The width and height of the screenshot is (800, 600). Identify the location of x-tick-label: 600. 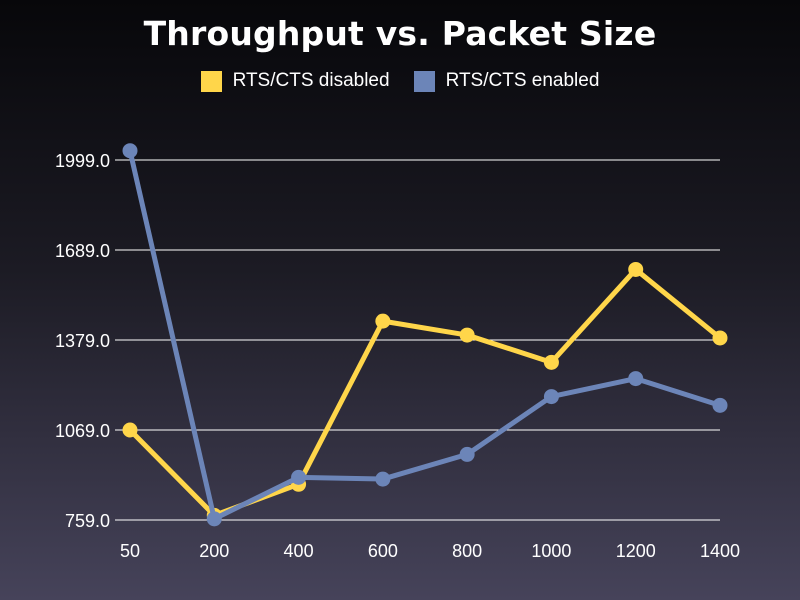
(383, 551).